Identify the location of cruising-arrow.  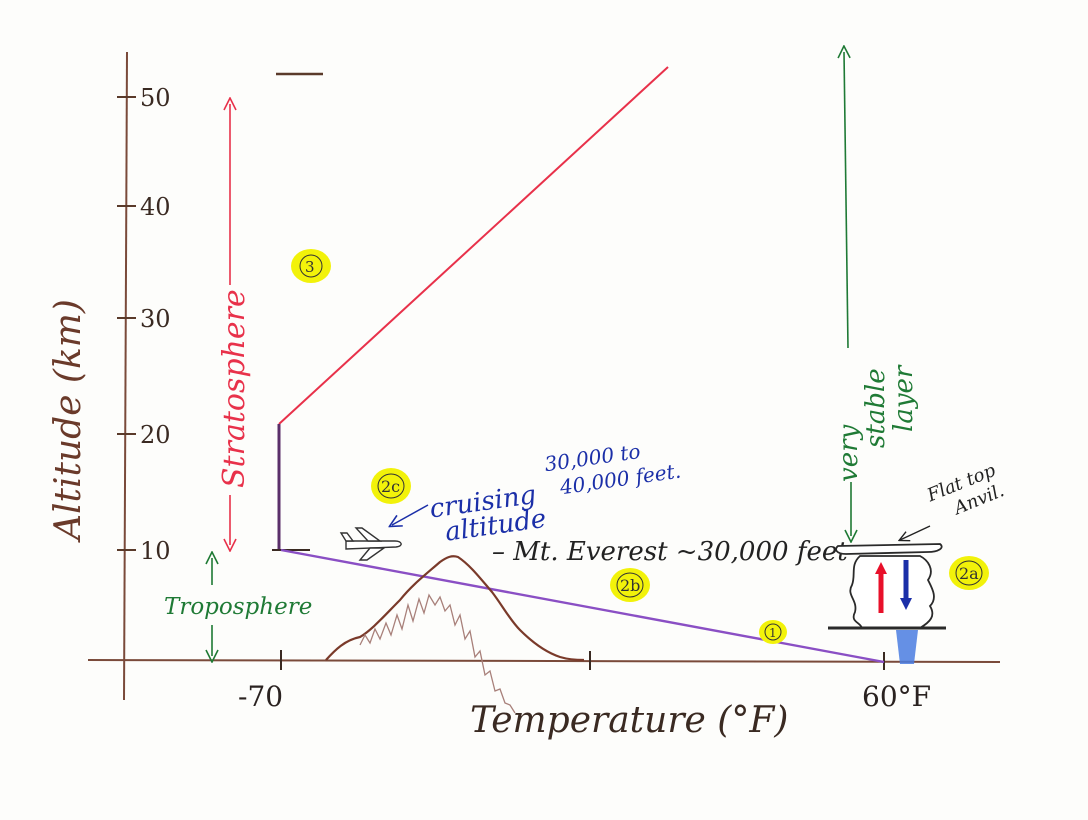
(410, 514).